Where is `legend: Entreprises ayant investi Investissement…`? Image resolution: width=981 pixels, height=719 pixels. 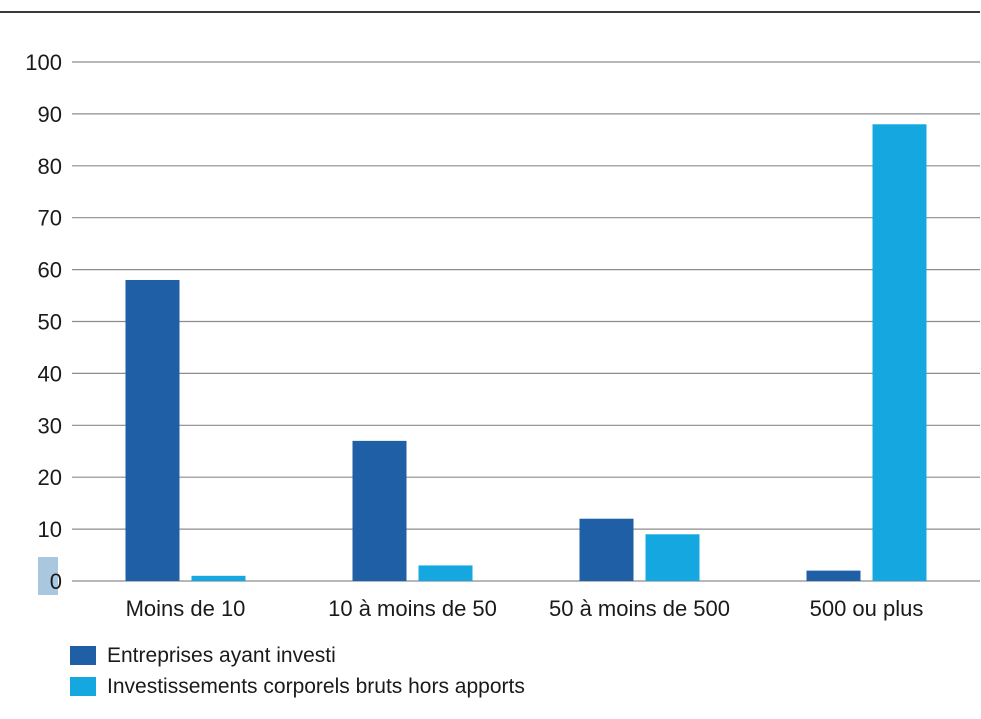
legend: Entreprises ayant investi Investissement… is located at coordinates (297, 671).